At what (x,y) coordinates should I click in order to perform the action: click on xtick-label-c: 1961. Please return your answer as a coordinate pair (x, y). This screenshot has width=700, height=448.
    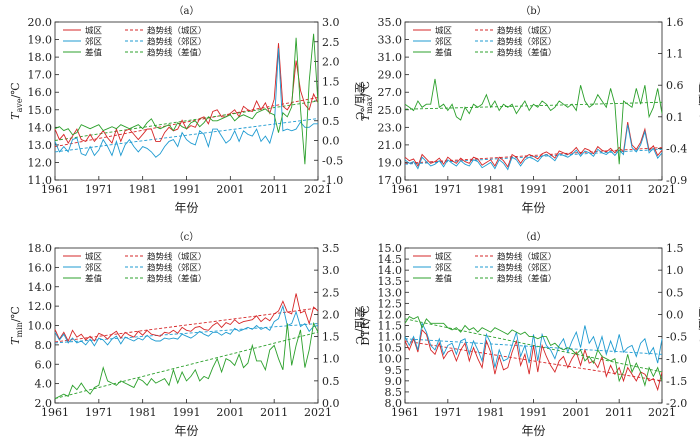
    Looking at the image, I should click on (55, 412).